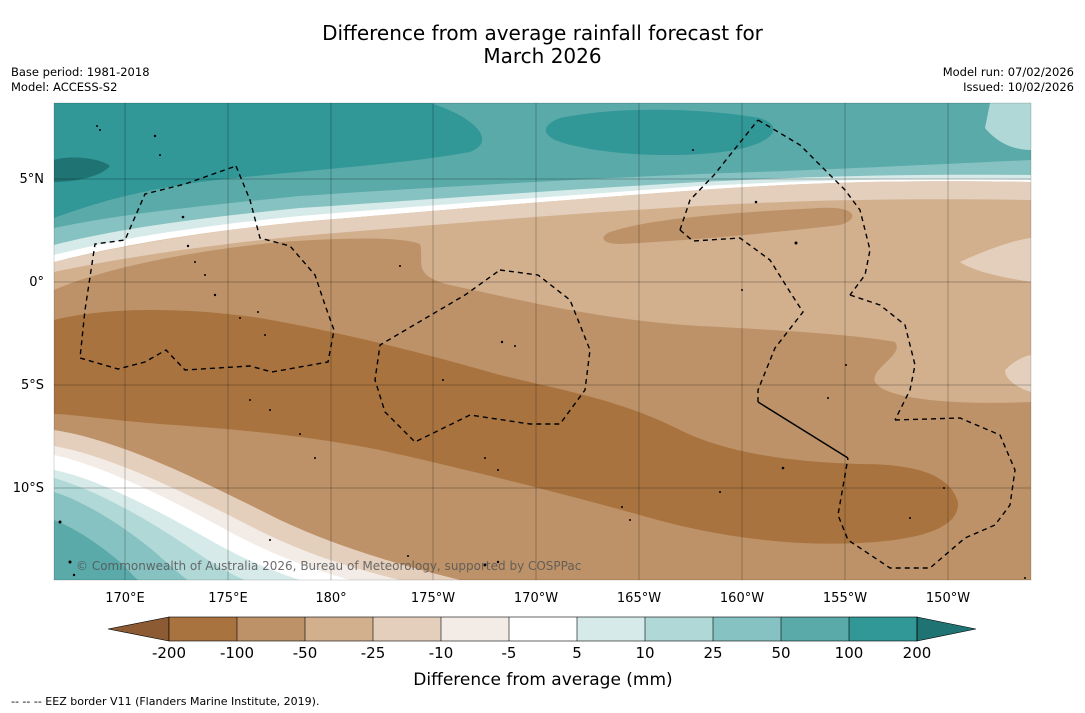 This screenshot has width=1085, height=713. I want to click on colorbar-tick-label: 50, so click(780, 653).